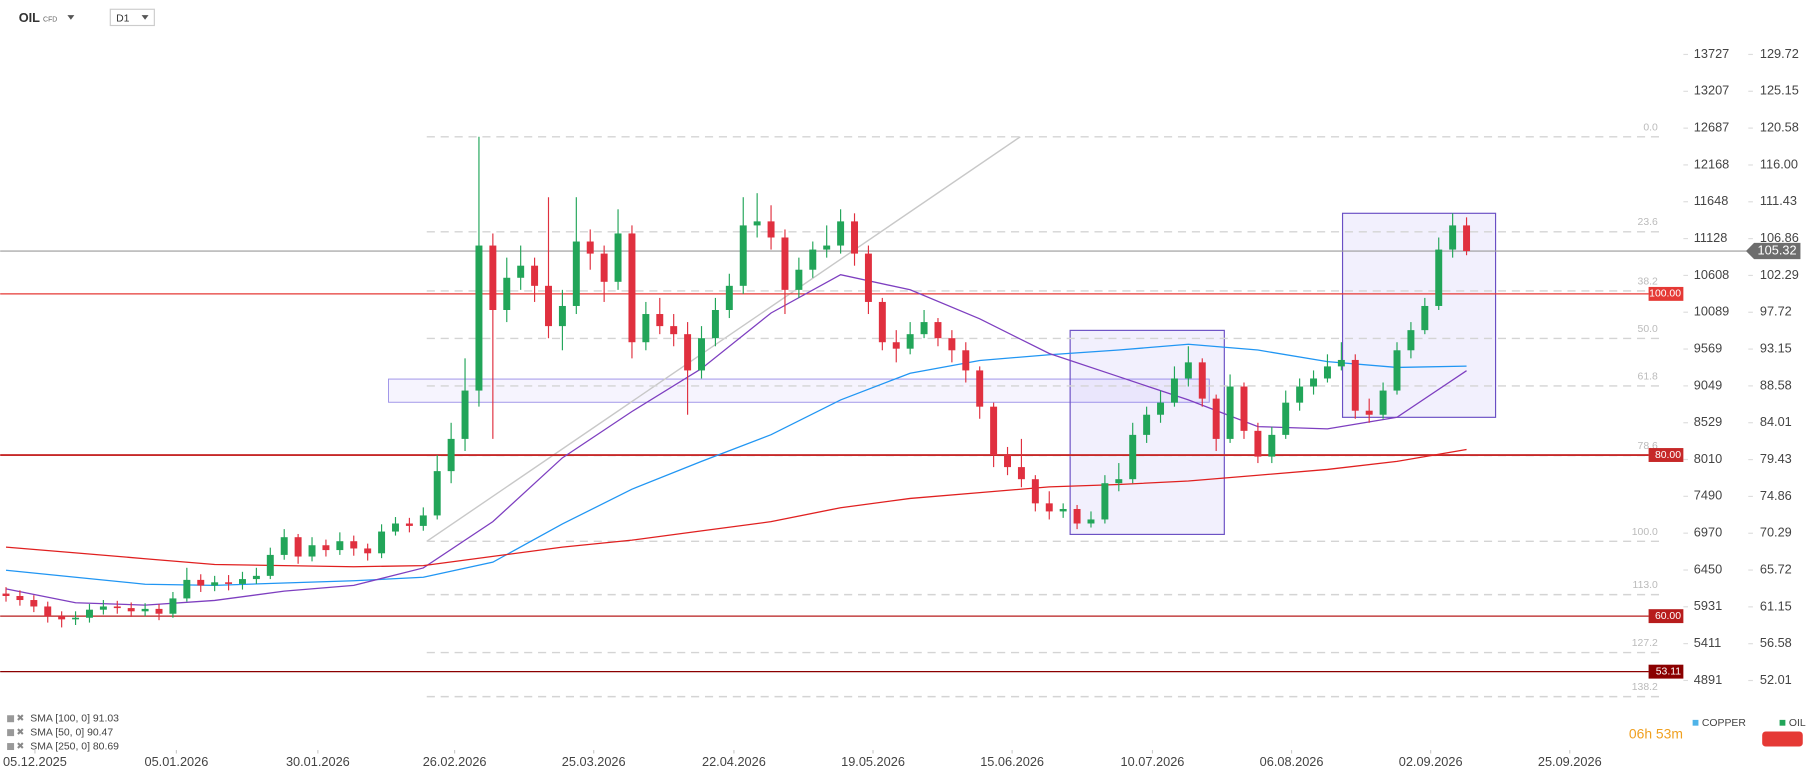 This screenshot has width=1818, height=779. I want to click on timer: 06h 53m, so click(1656, 734).